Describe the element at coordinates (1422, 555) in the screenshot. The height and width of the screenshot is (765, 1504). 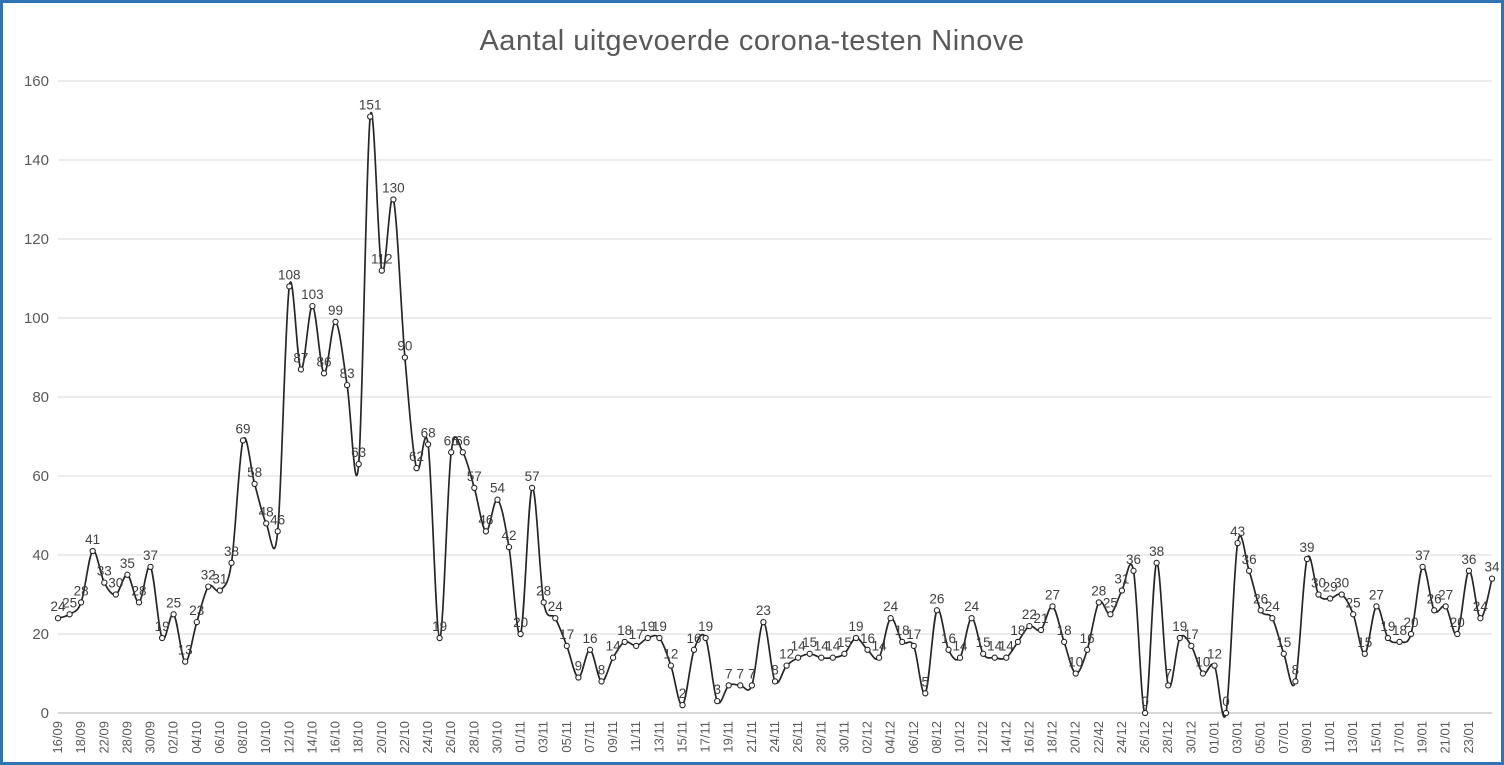
I see `data-label: 37` at that location.